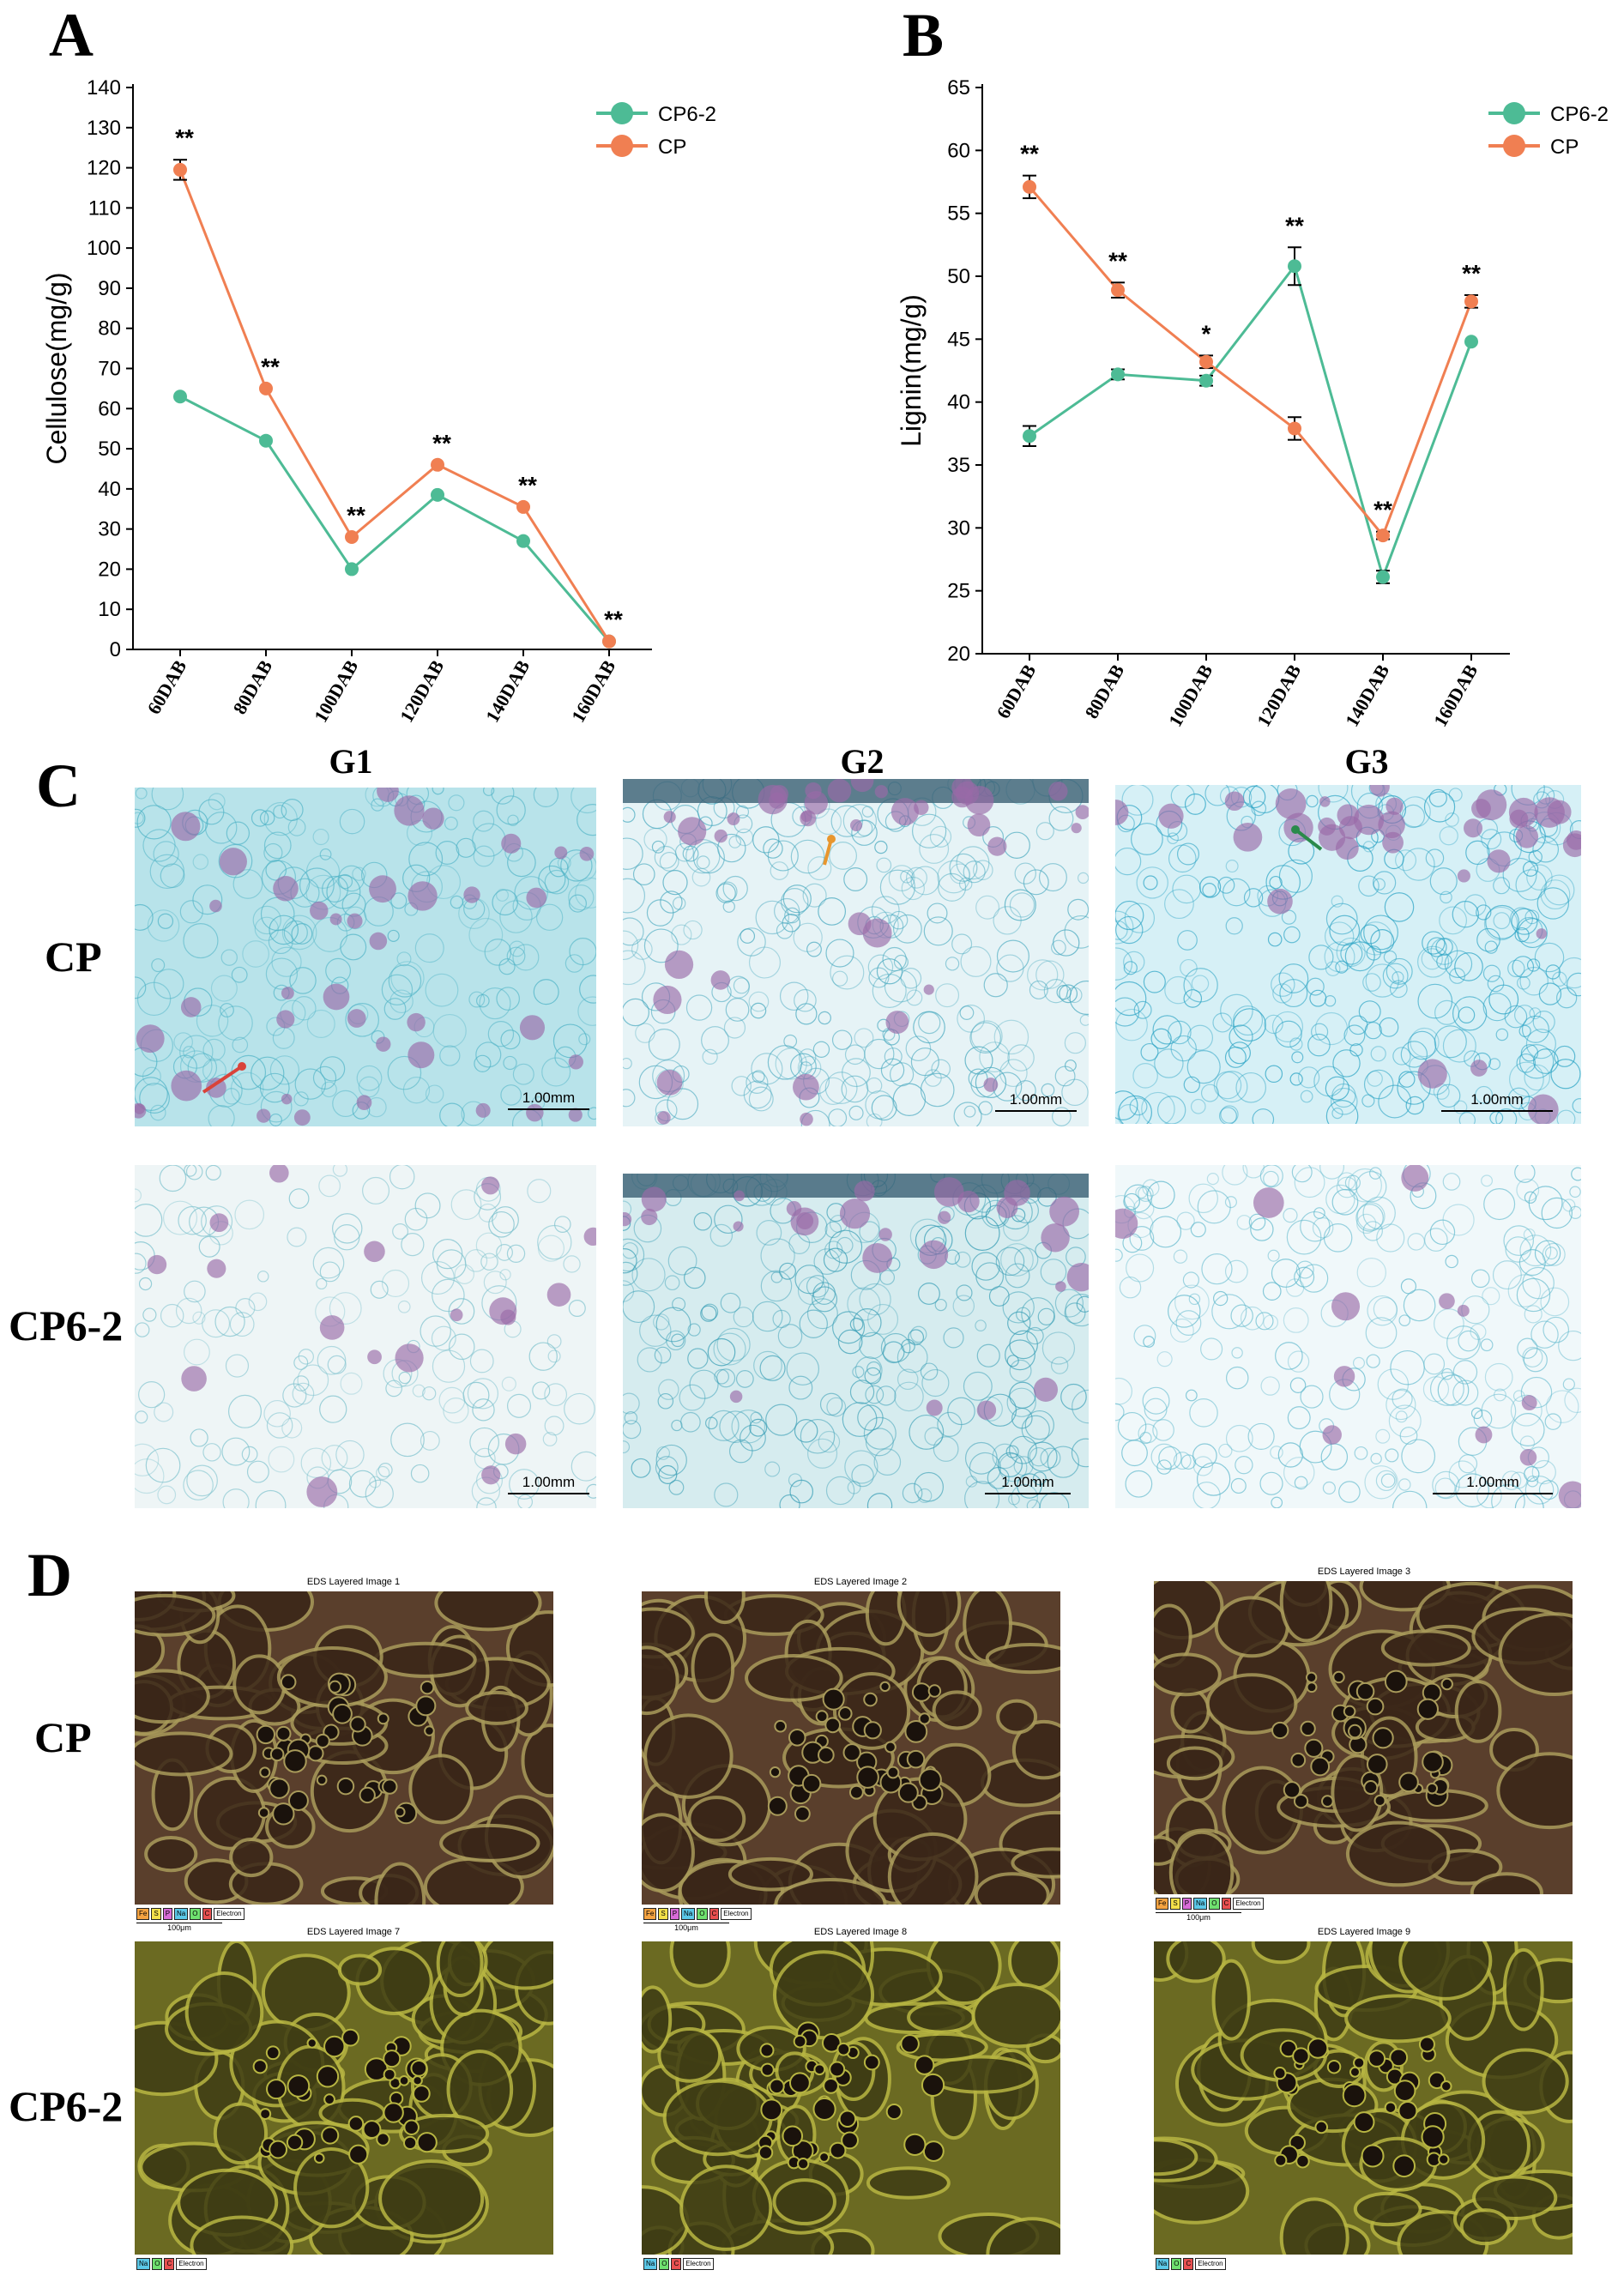 The height and width of the screenshot is (2276, 1624). What do you see at coordinates (109, 369) in the screenshot?
I see `y-tick-label: 70` at bounding box center [109, 369].